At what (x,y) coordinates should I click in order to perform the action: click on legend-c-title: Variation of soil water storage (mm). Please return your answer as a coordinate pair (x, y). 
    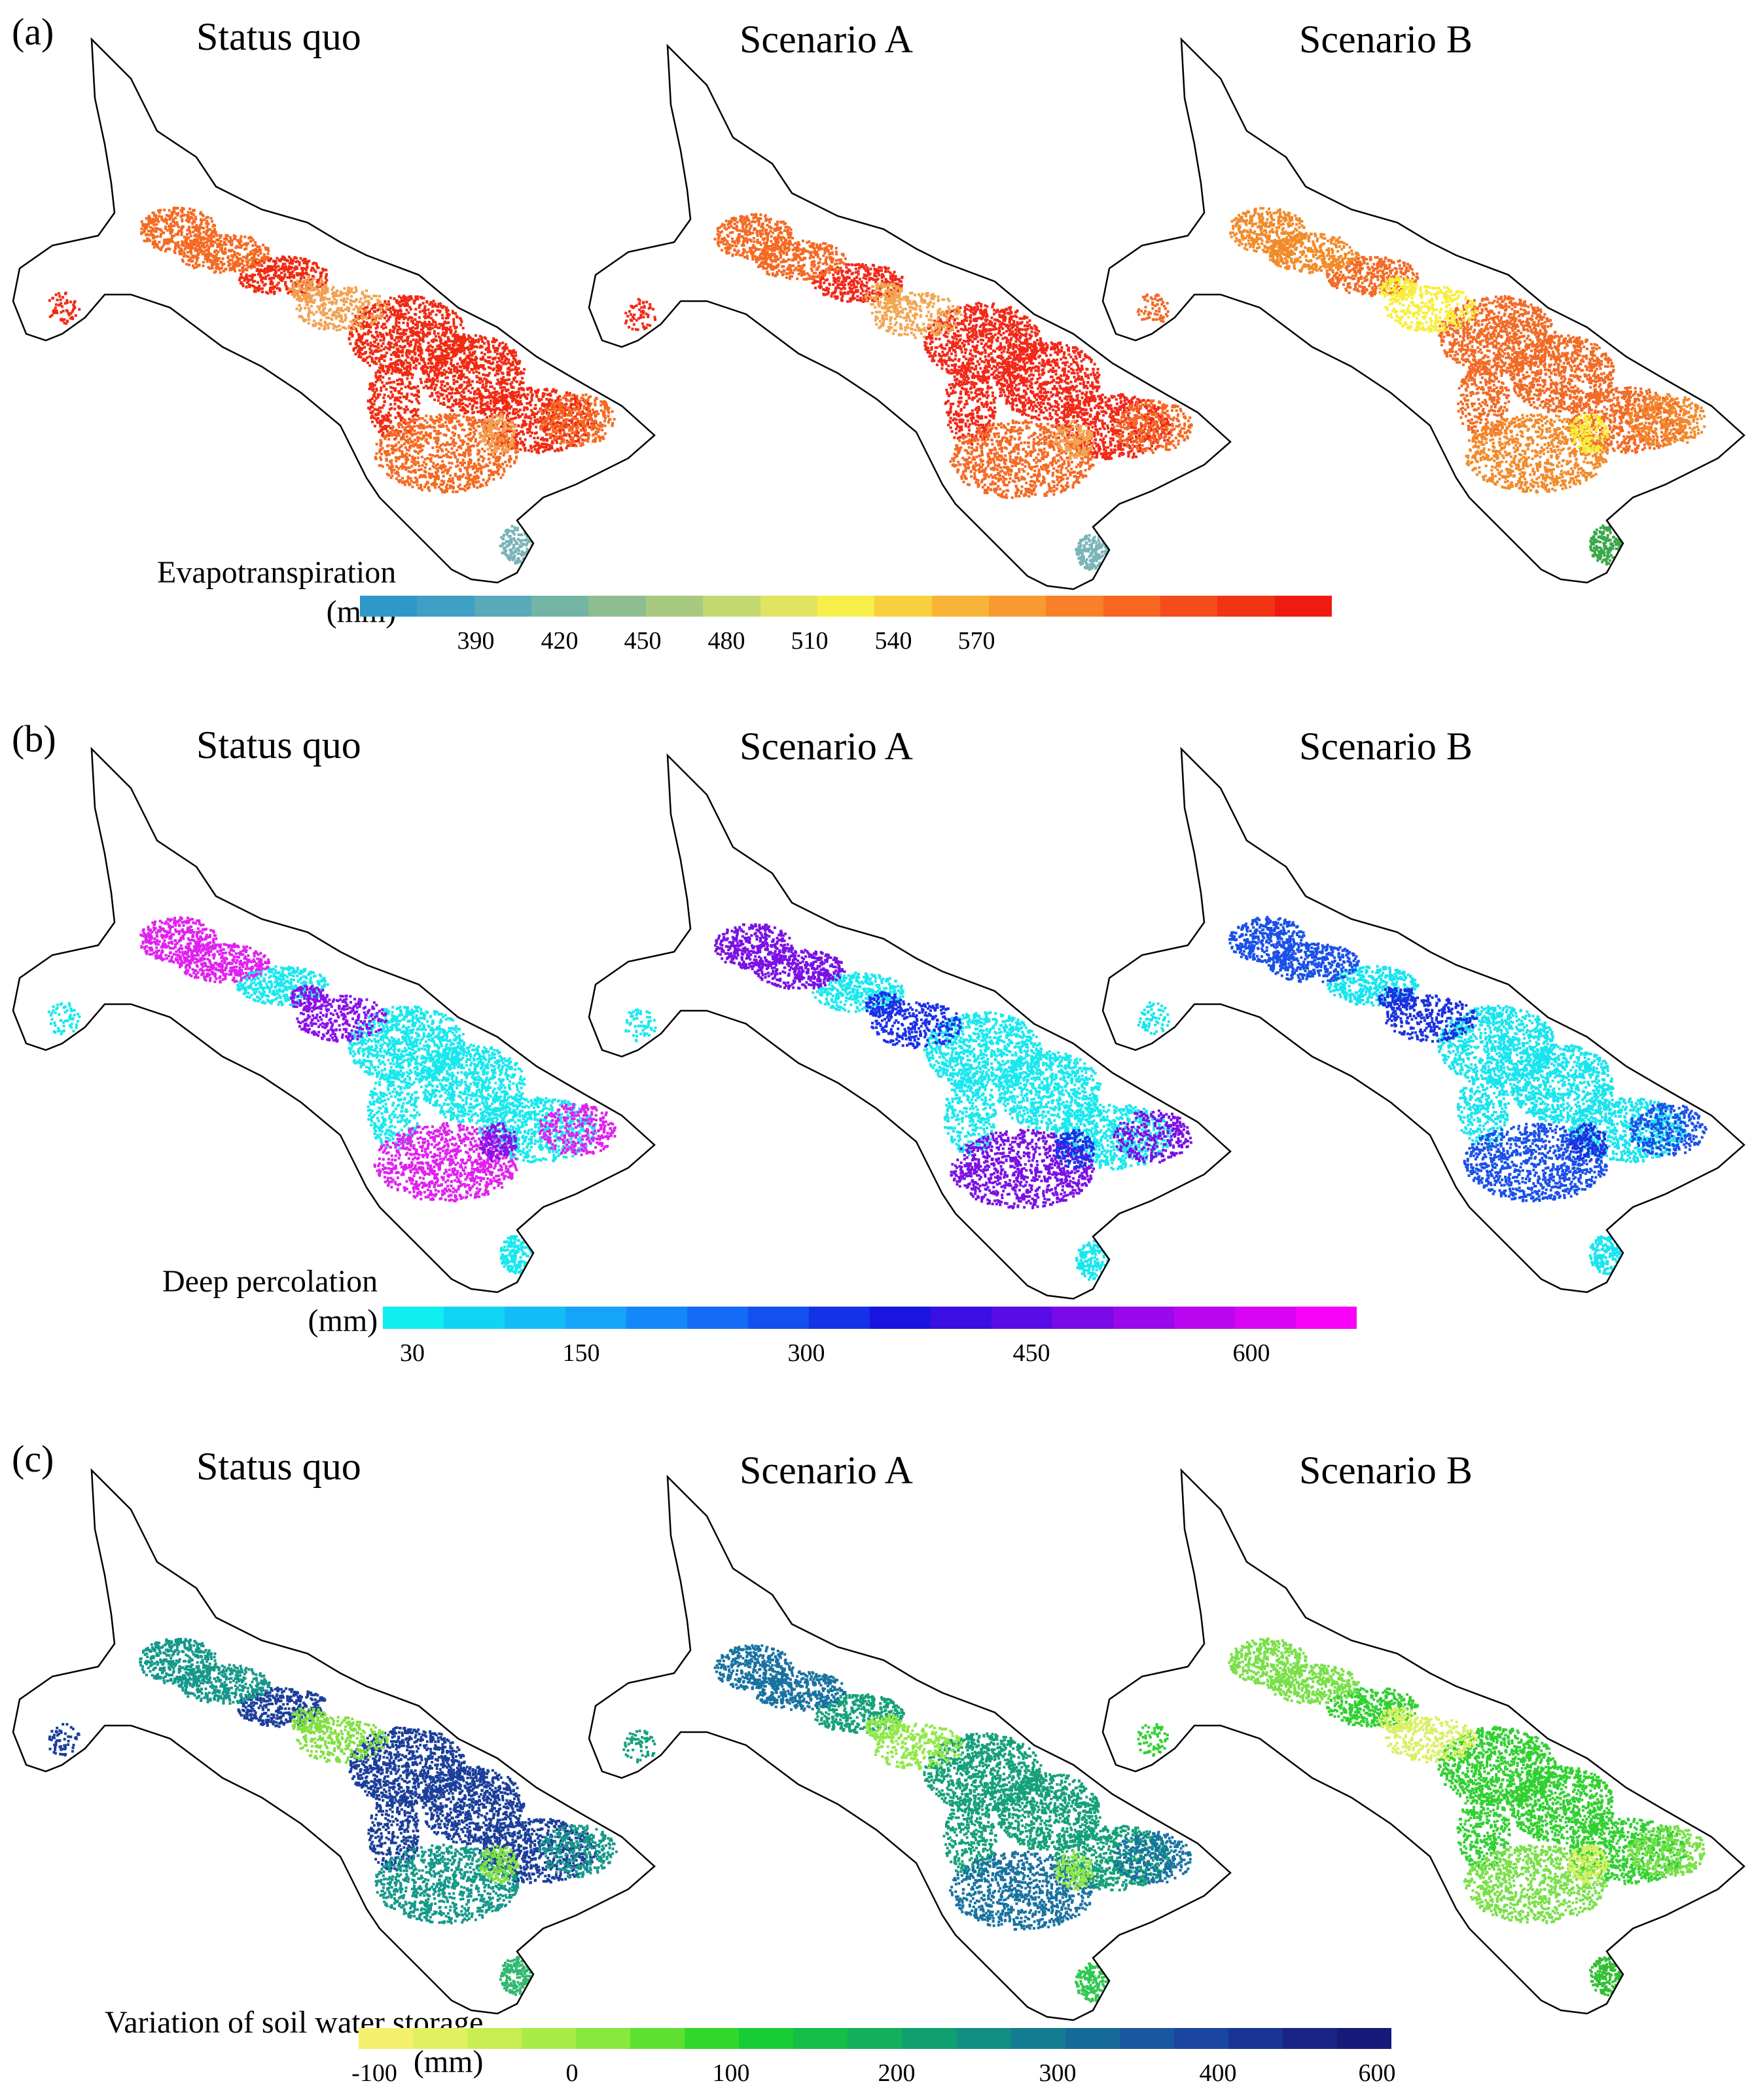
    Looking at the image, I should click on (294, 2042).